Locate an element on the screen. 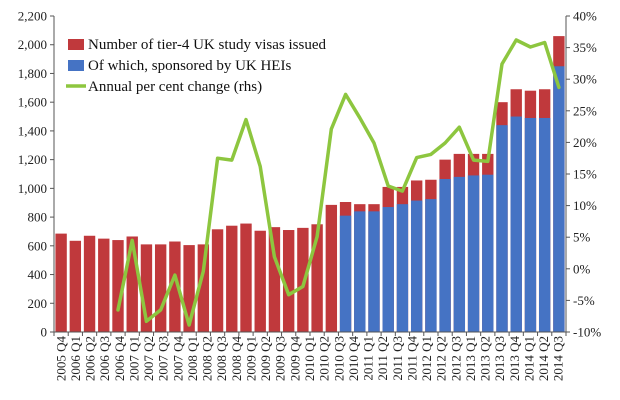 The width and height of the screenshot is (620, 400). x-tick-label: 2011 Q1 is located at coordinates (368, 358).